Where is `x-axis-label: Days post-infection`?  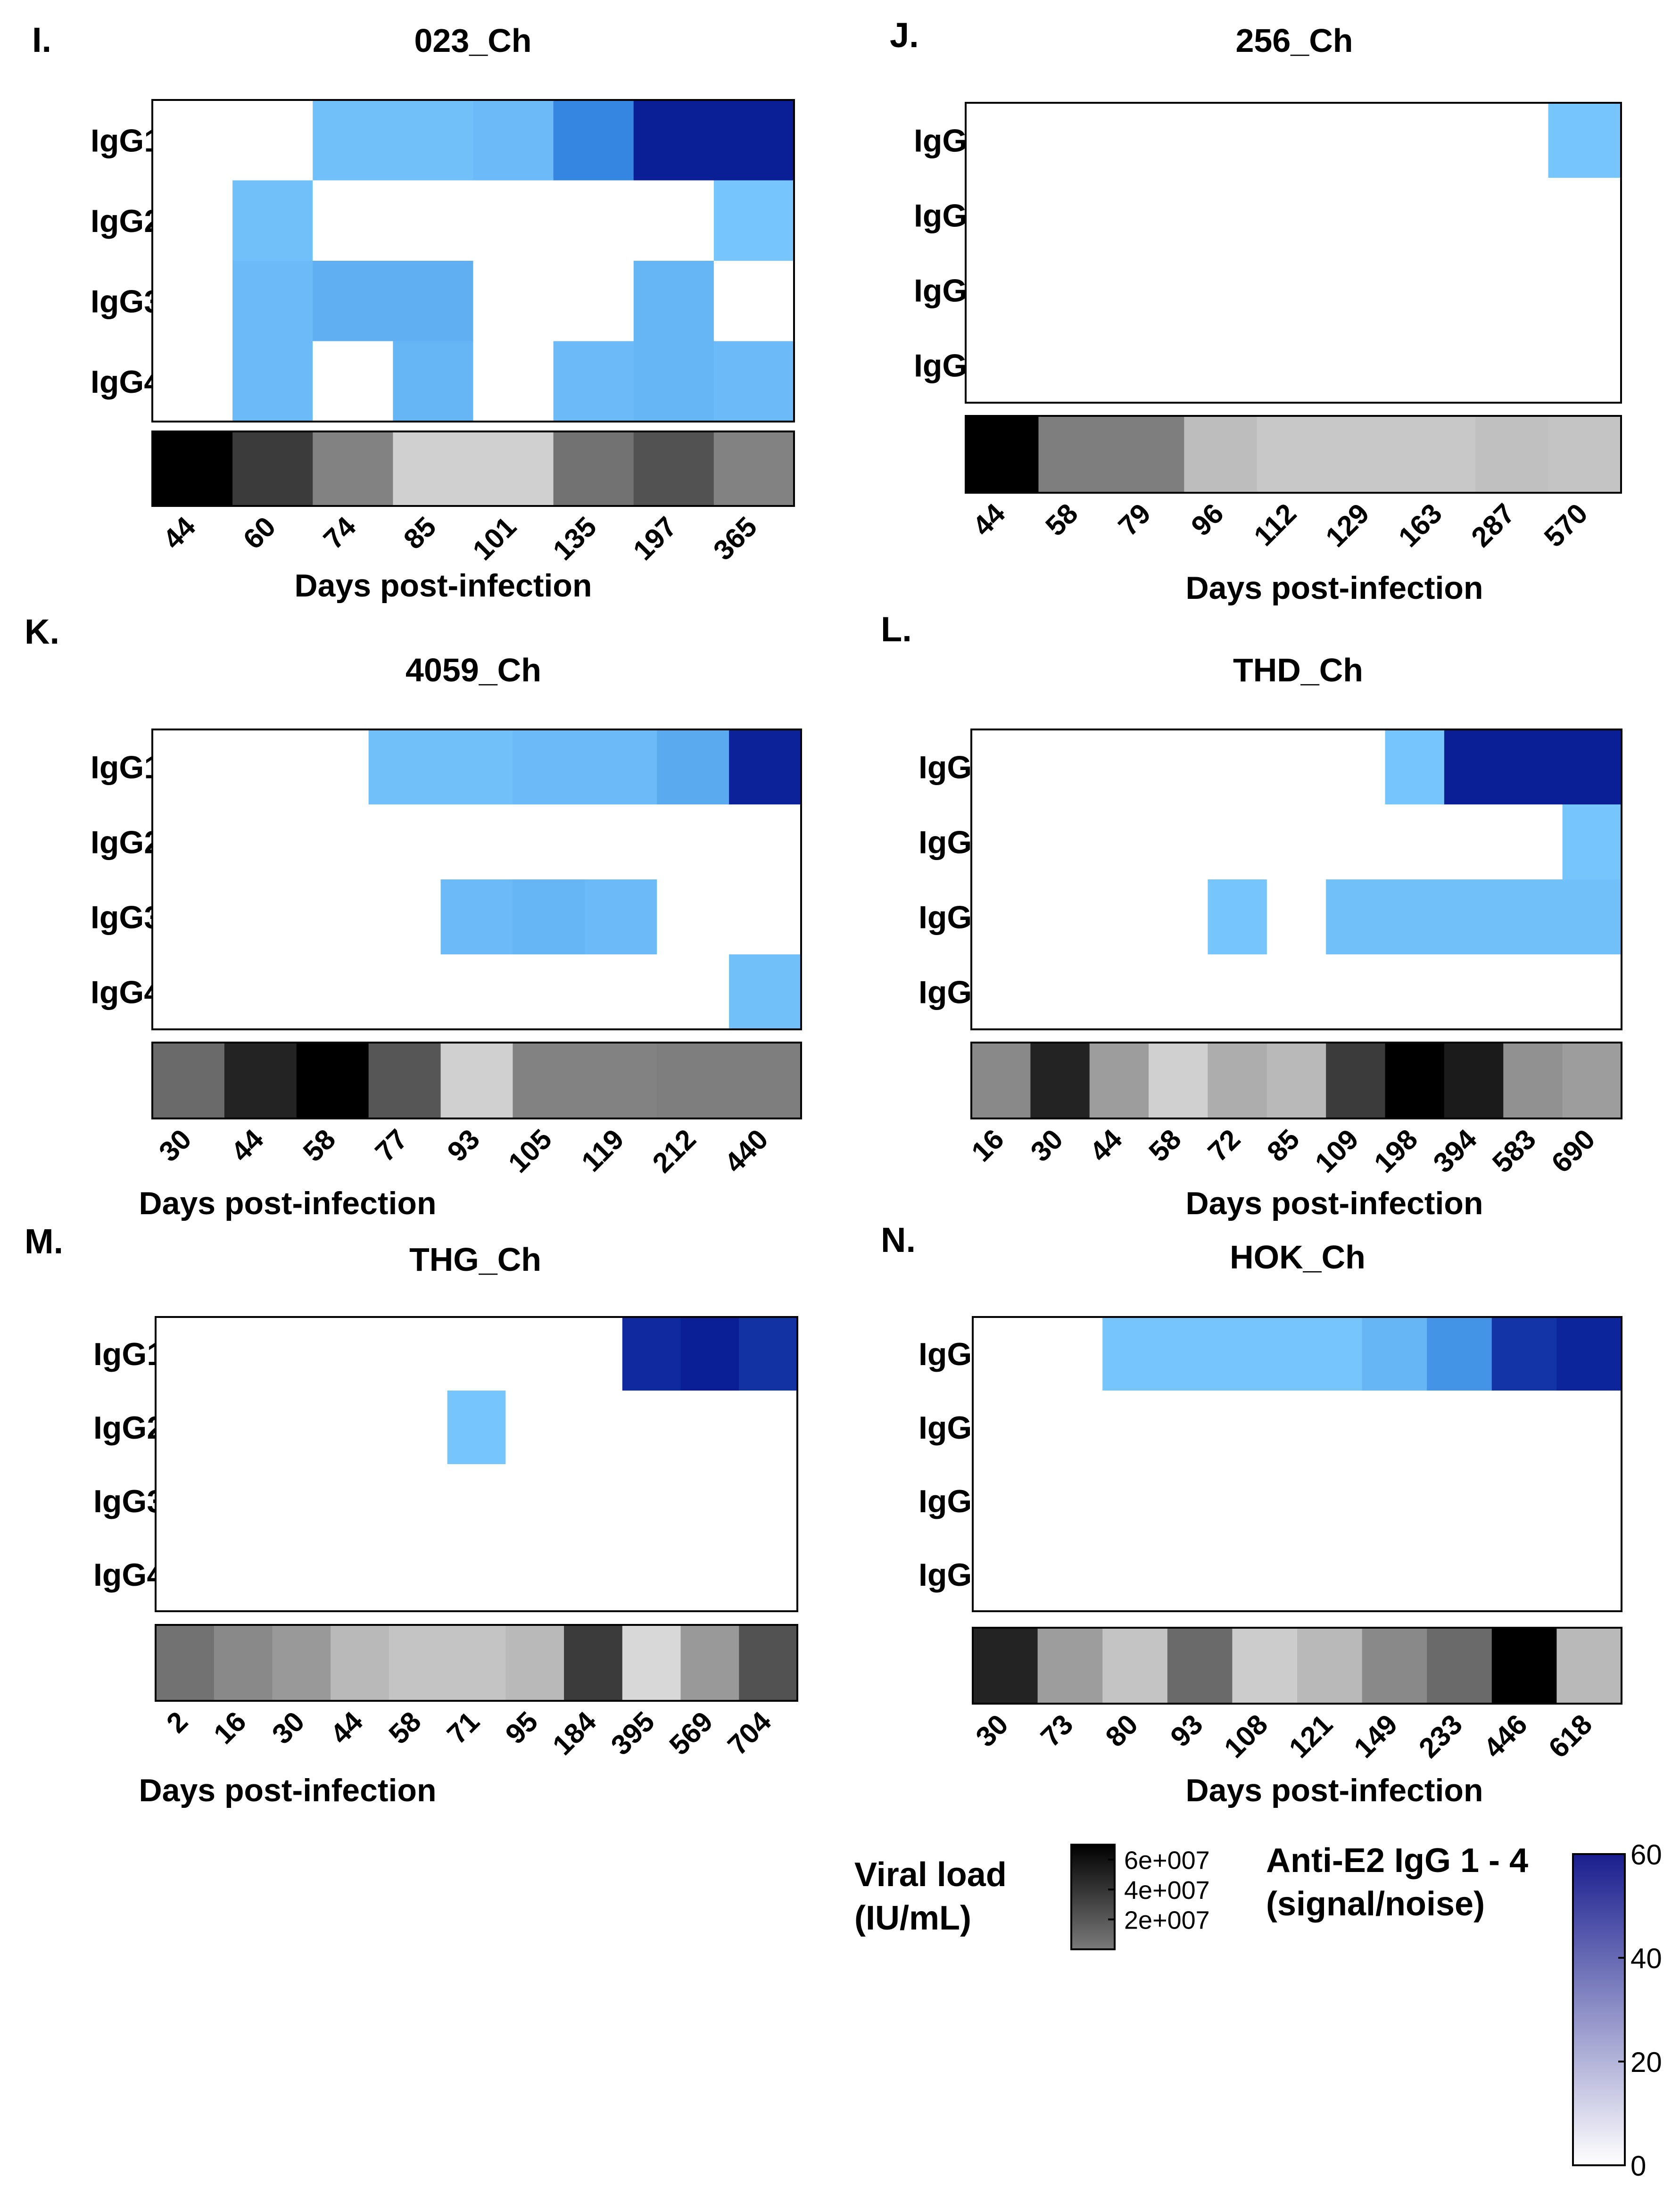
x-axis-label: Days post-infection is located at coordinates (1334, 1203).